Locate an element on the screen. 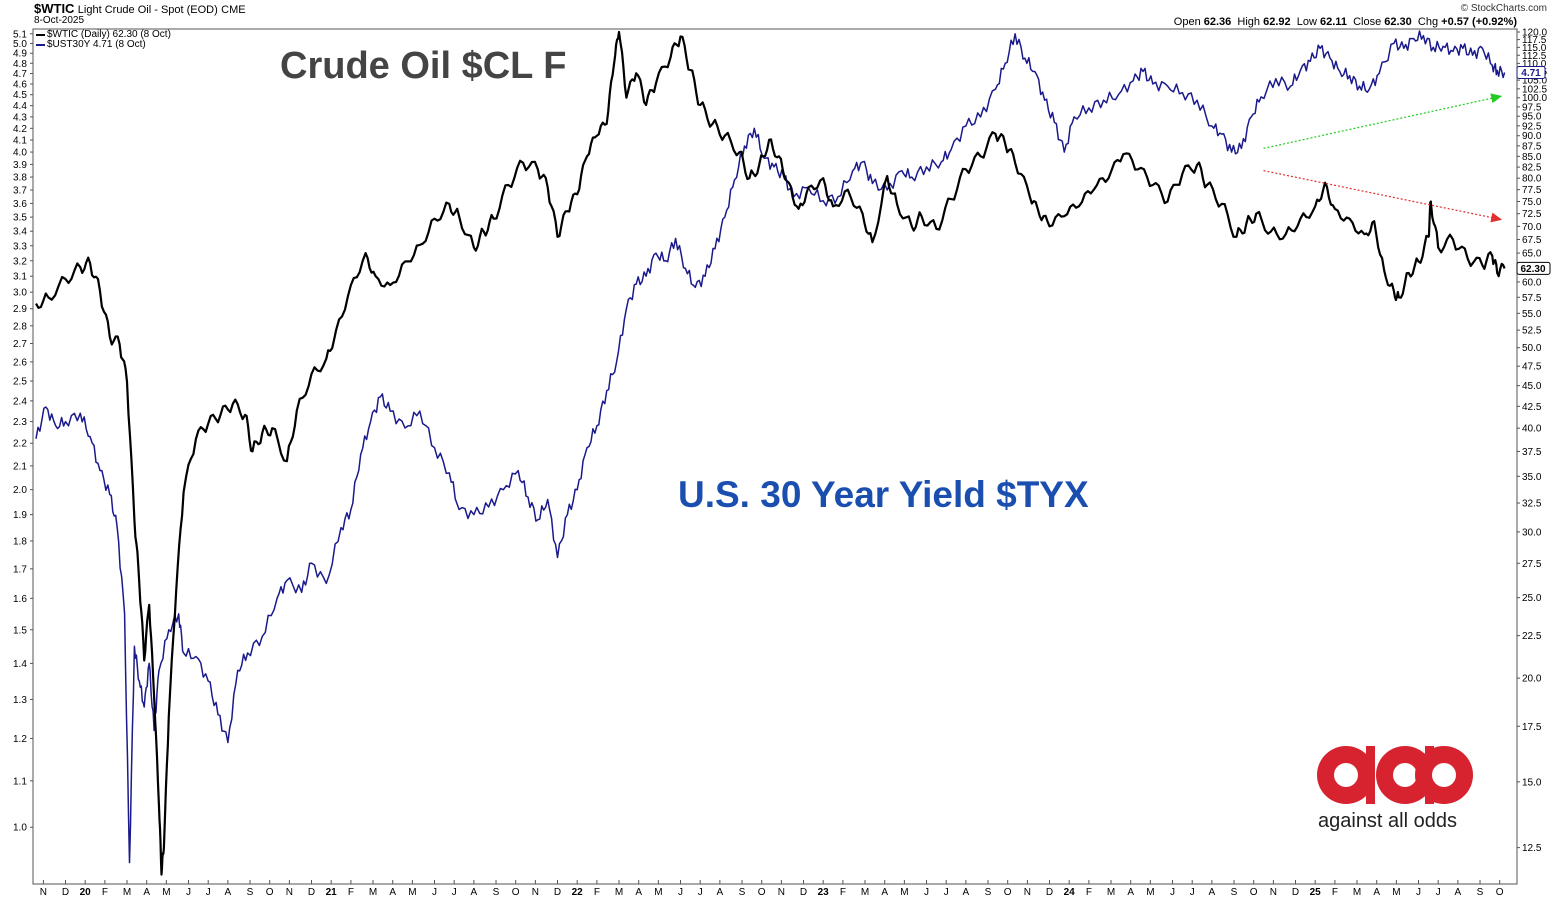 This screenshot has height=904, width=1565. right-tick-label: 92.5 is located at coordinates (1532, 126).